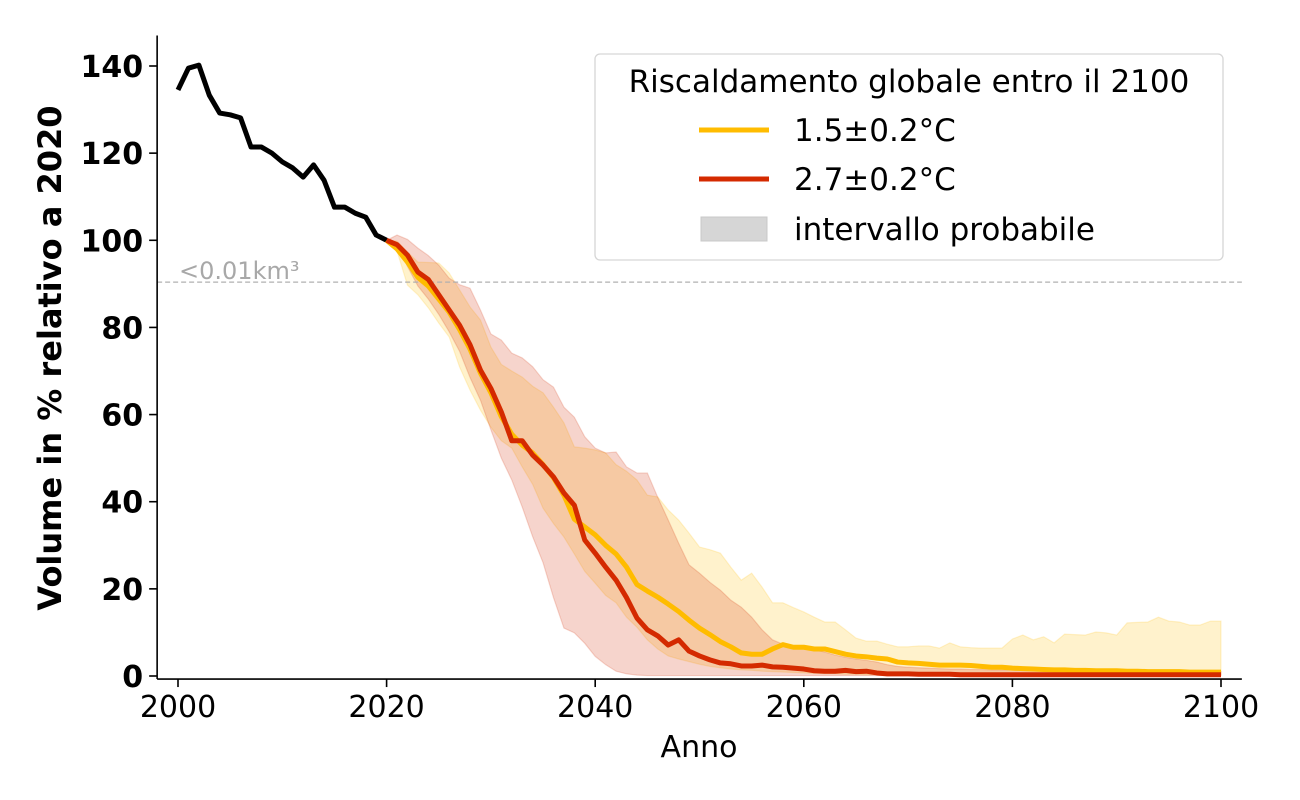 The image size is (1300, 800). What do you see at coordinates (112, 241) in the screenshot?
I see `y-tick-label: 100` at bounding box center [112, 241].